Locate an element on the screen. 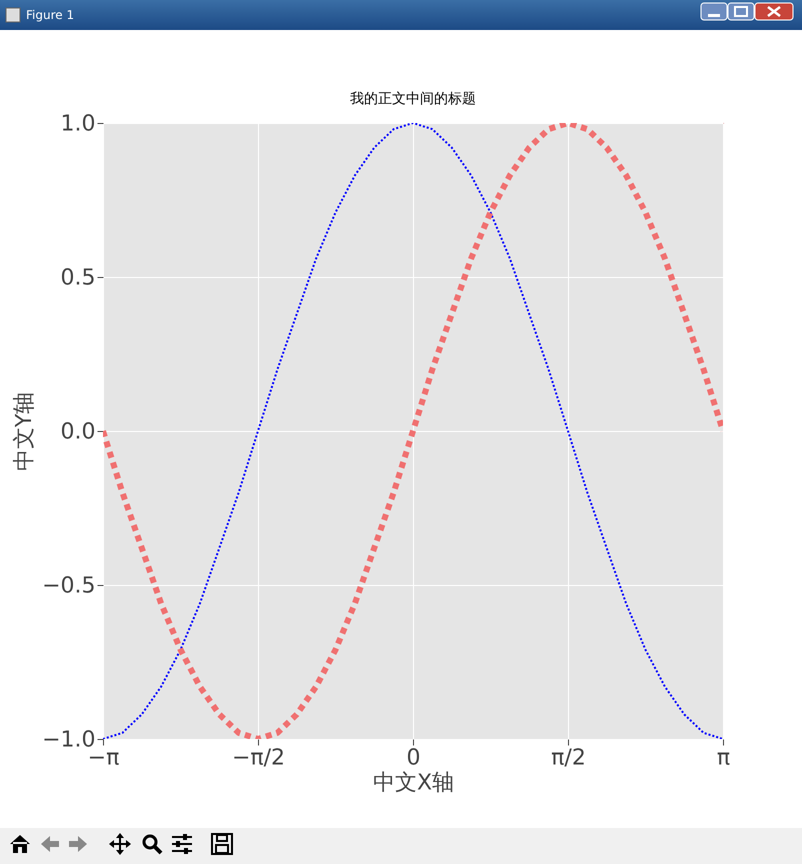  chart-title: 我的正文中间的标题 is located at coordinates (413, 99).